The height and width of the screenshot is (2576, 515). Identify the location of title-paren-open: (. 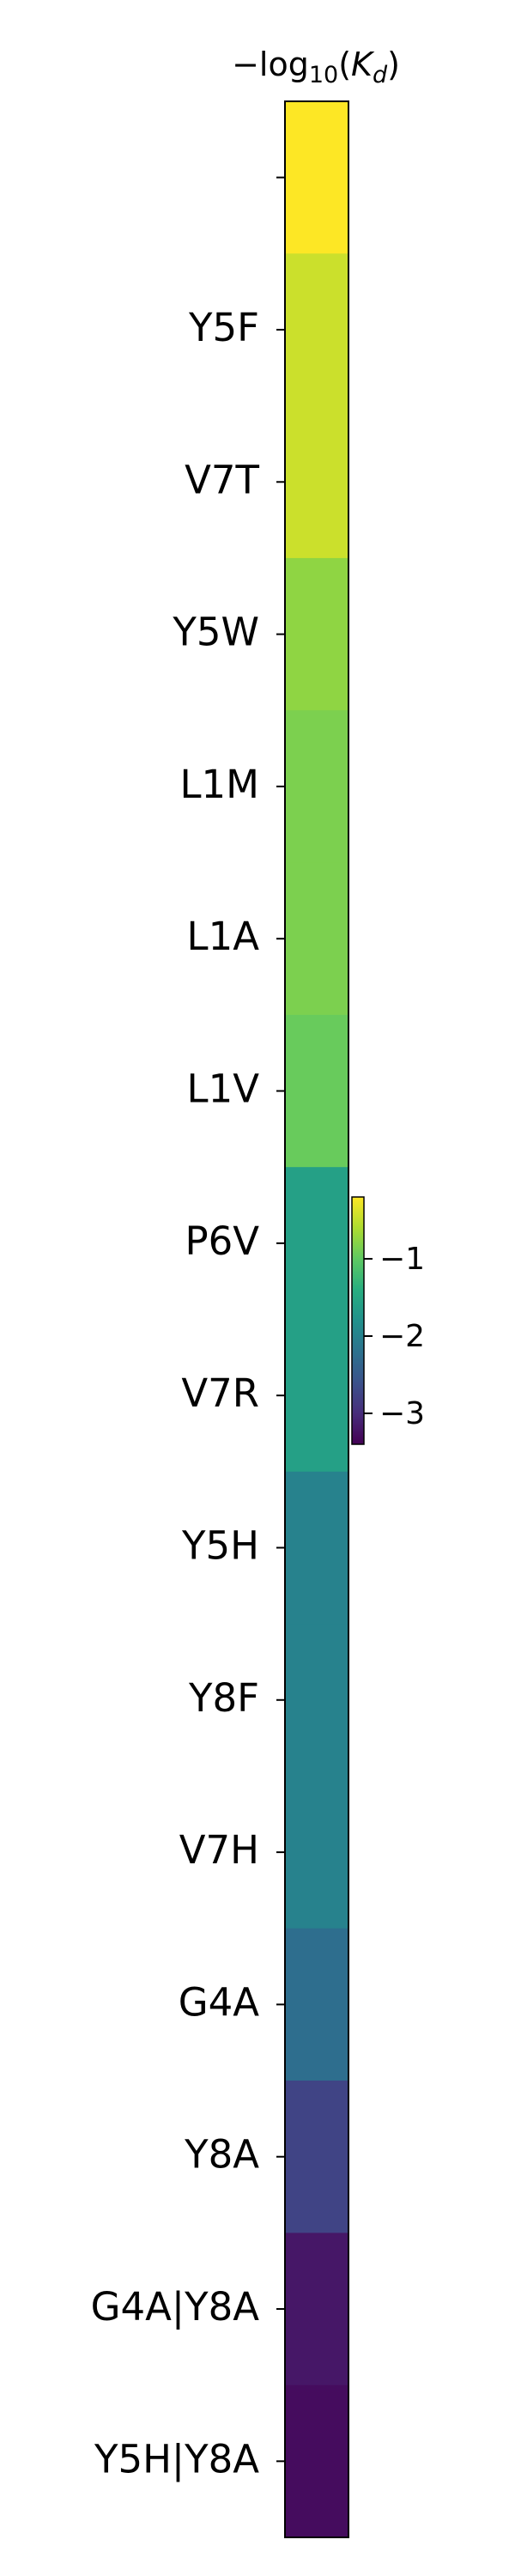
(344, 64).